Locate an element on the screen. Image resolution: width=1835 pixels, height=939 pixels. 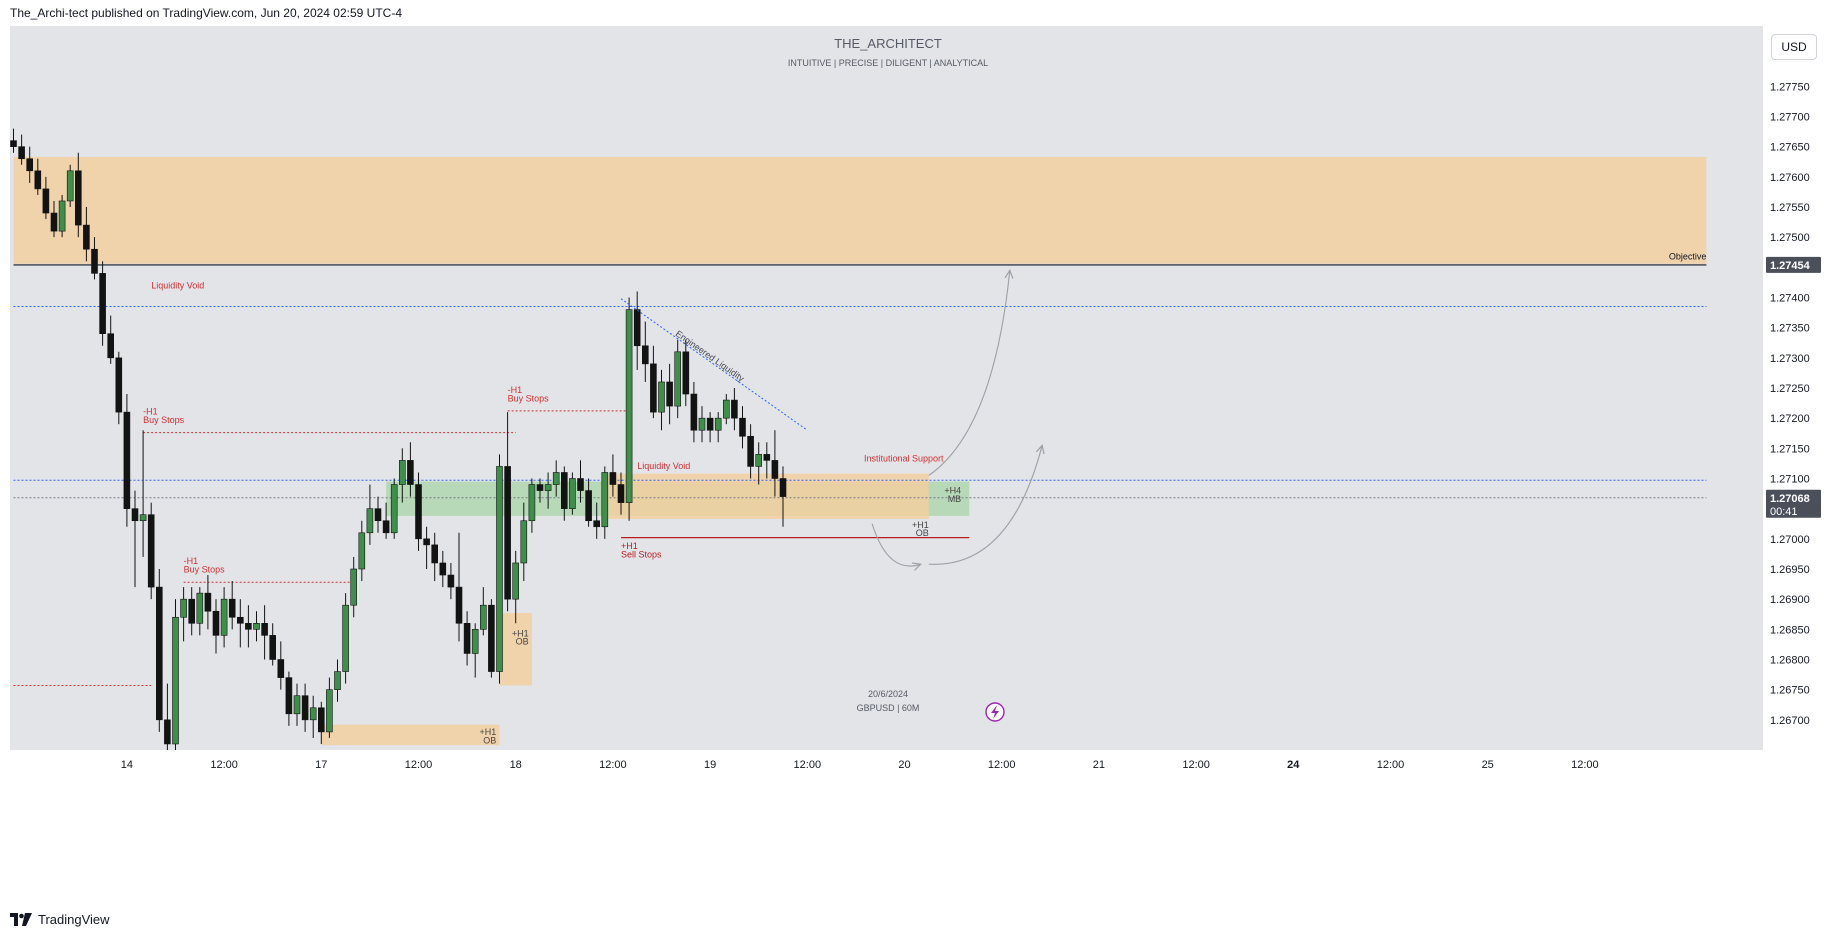
tradingview-footer-logo: TradingView is located at coordinates (60, 919).